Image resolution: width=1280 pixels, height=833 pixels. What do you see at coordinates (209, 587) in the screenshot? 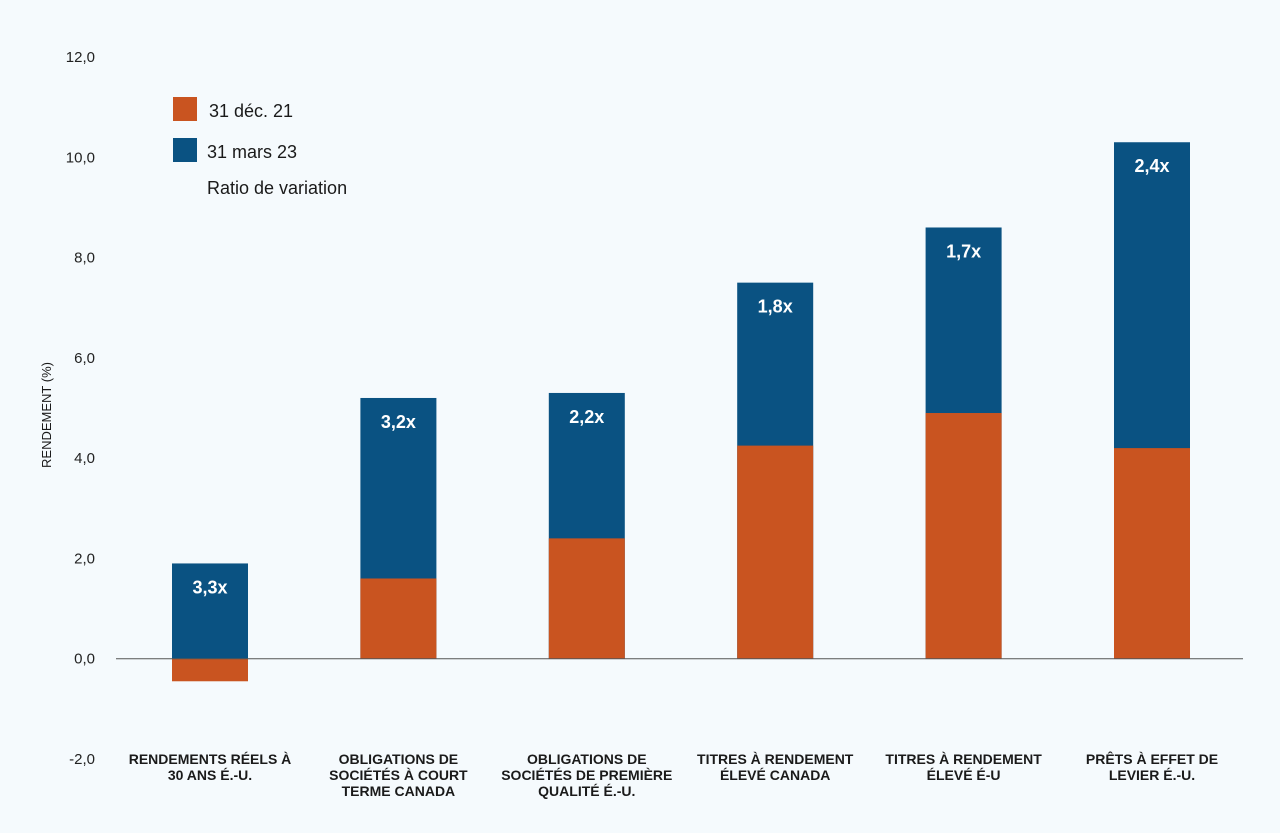
I see `ratio-label: 3,3x` at bounding box center [209, 587].